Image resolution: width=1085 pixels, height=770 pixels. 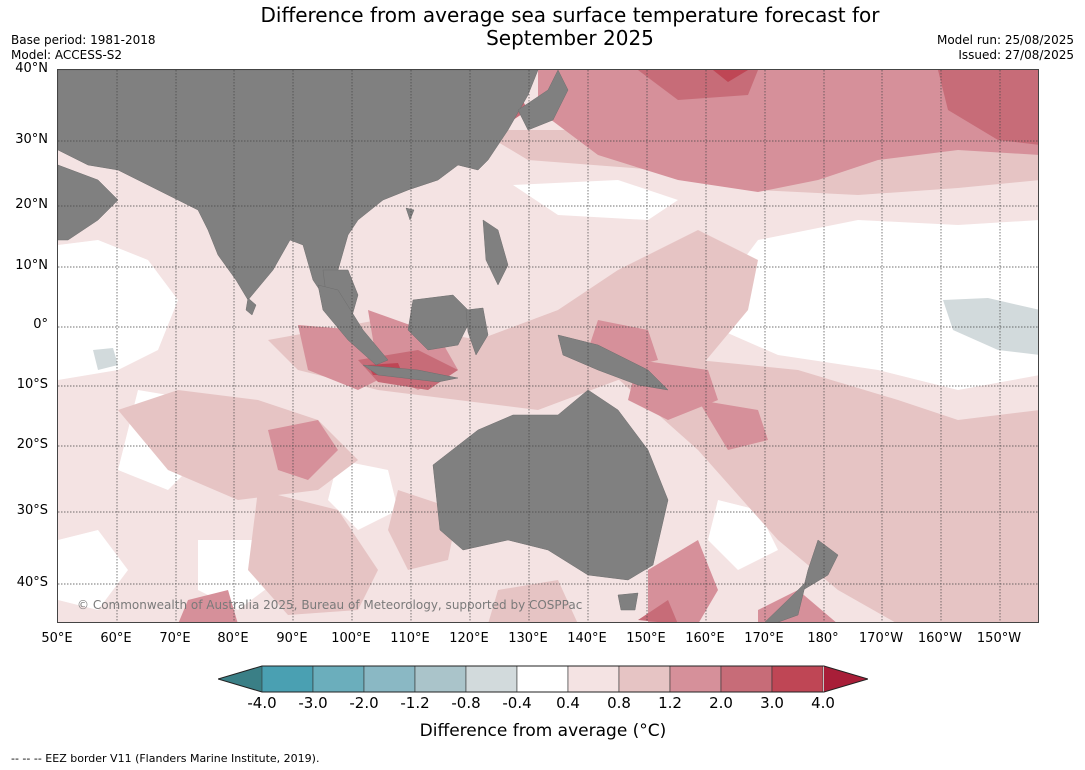 What do you see at coordinates (940, 638) in the screenshot?
I see `lon-label-160w: 160°W` at bounding box center [940, 638].